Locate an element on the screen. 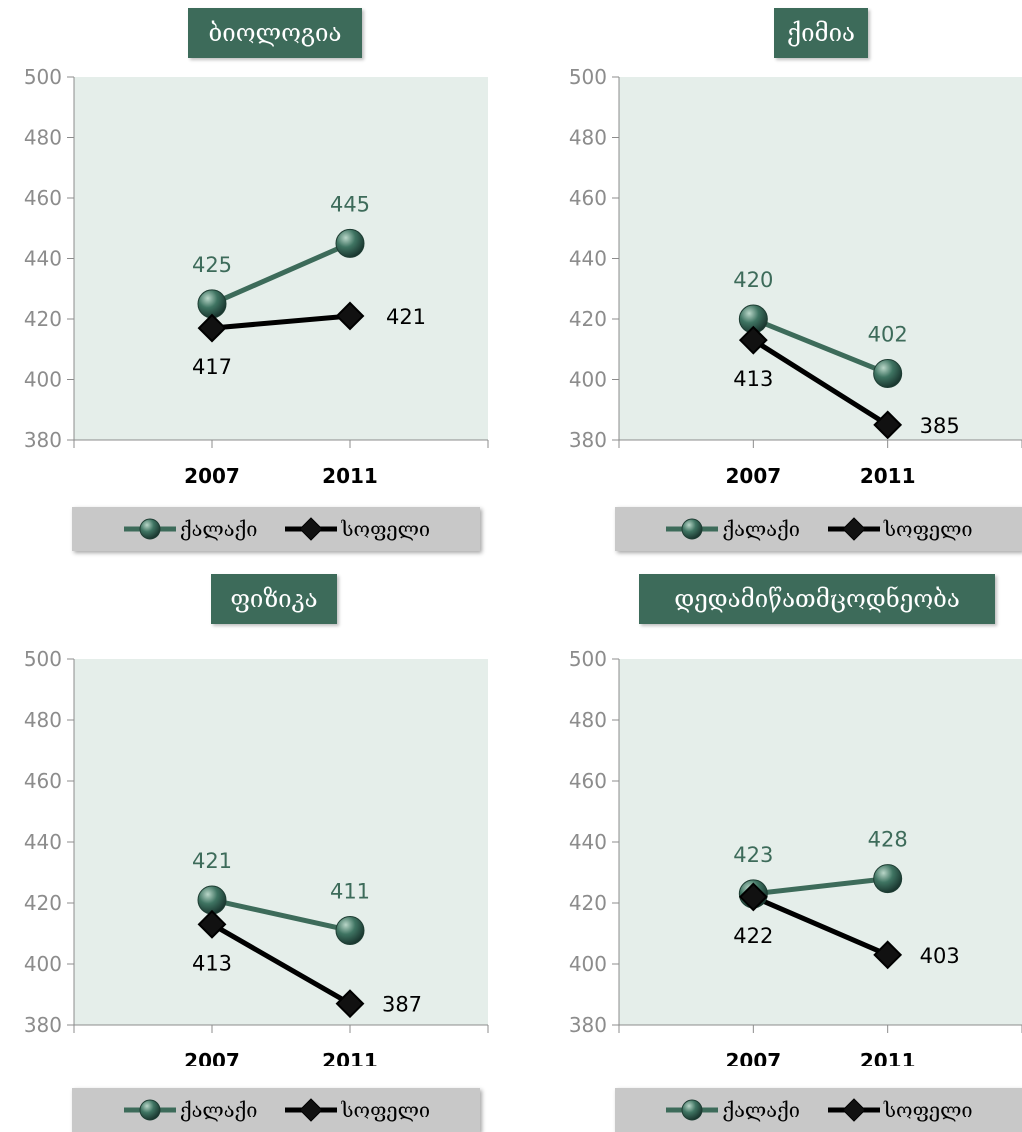 The width and height of the screenshot is (1022, 1132). data-label: 403 is located at coordinates (940, 956).